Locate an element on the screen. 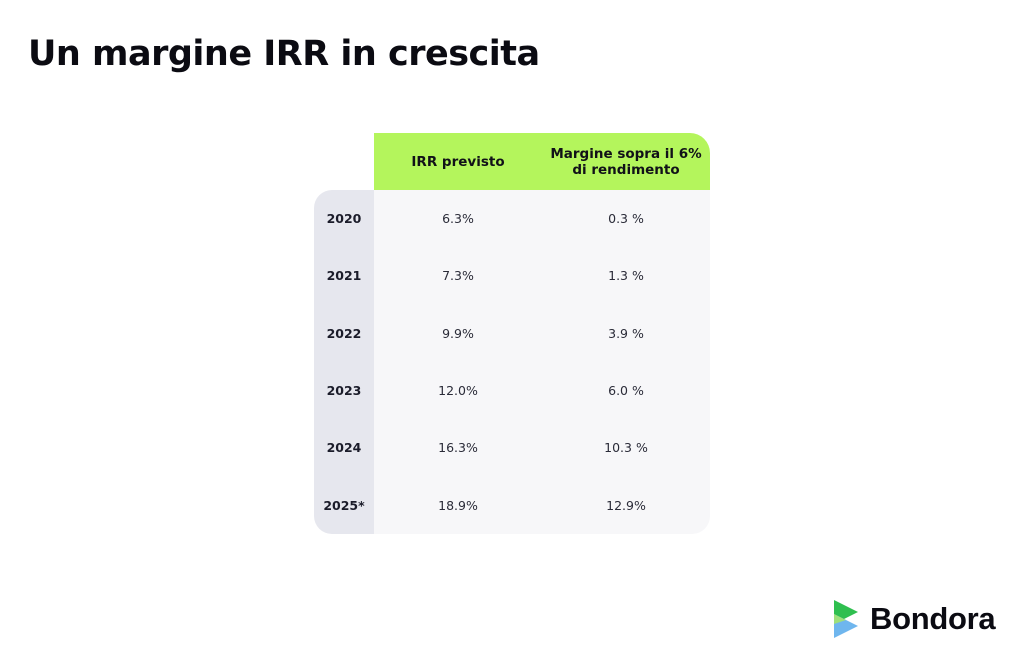 The image size is (1024, 667). page-title: Un margine IRR in crescita is located at coordinates (284, 54).